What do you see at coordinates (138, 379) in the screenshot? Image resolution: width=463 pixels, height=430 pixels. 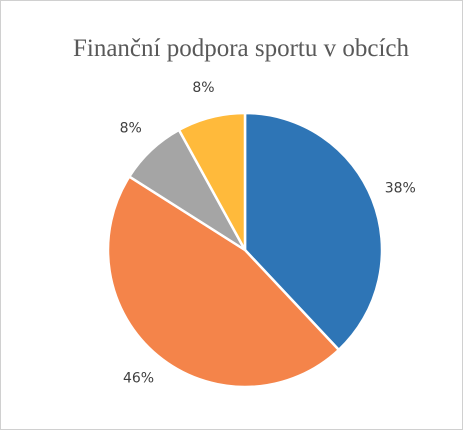 I see `data-label: 46%` at bounding box center [138, 379].